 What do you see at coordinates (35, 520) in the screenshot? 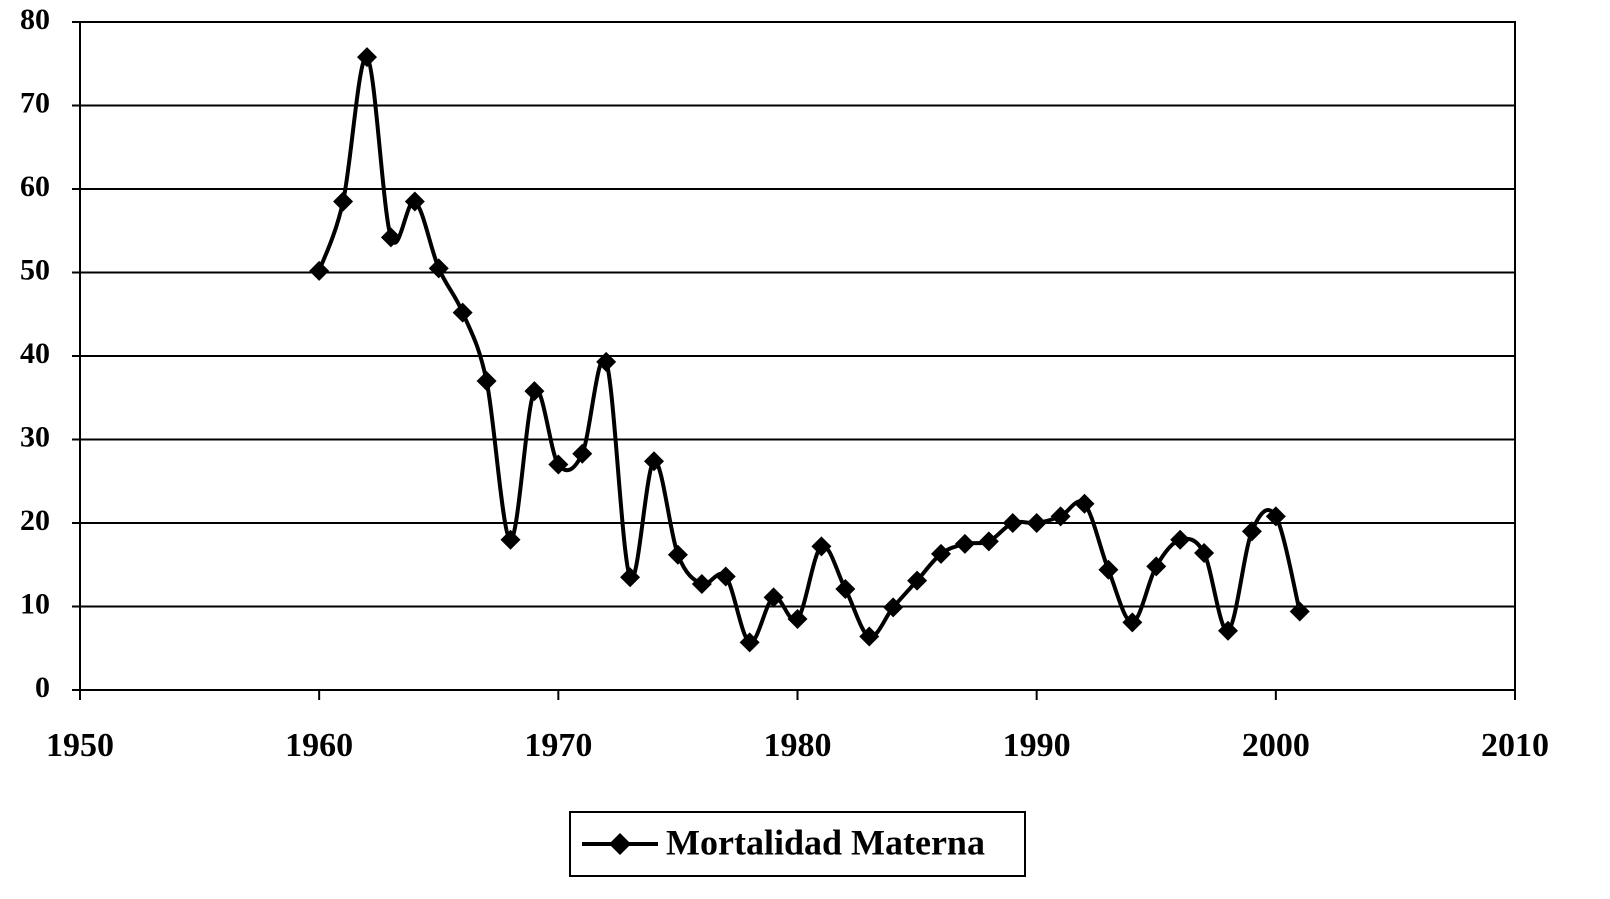
I see `y-tick-label: 20` at bounding box center [35, 520].